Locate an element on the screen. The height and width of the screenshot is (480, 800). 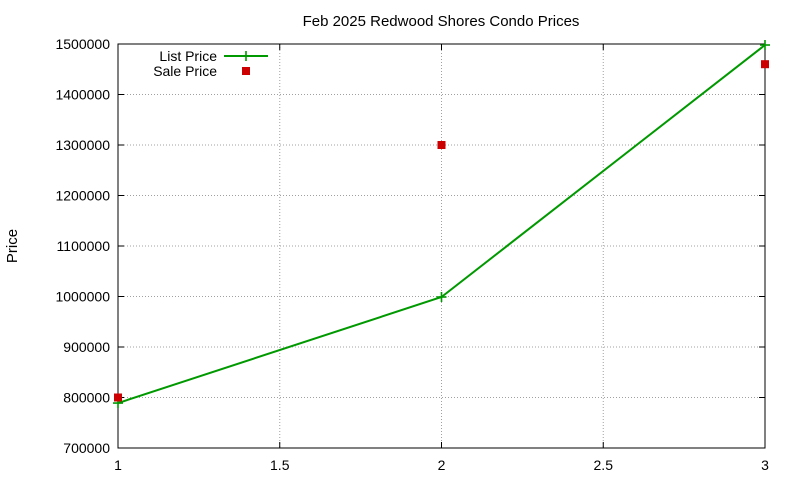
y-tick-label: 1400000 is located at coordinates (82, 95).